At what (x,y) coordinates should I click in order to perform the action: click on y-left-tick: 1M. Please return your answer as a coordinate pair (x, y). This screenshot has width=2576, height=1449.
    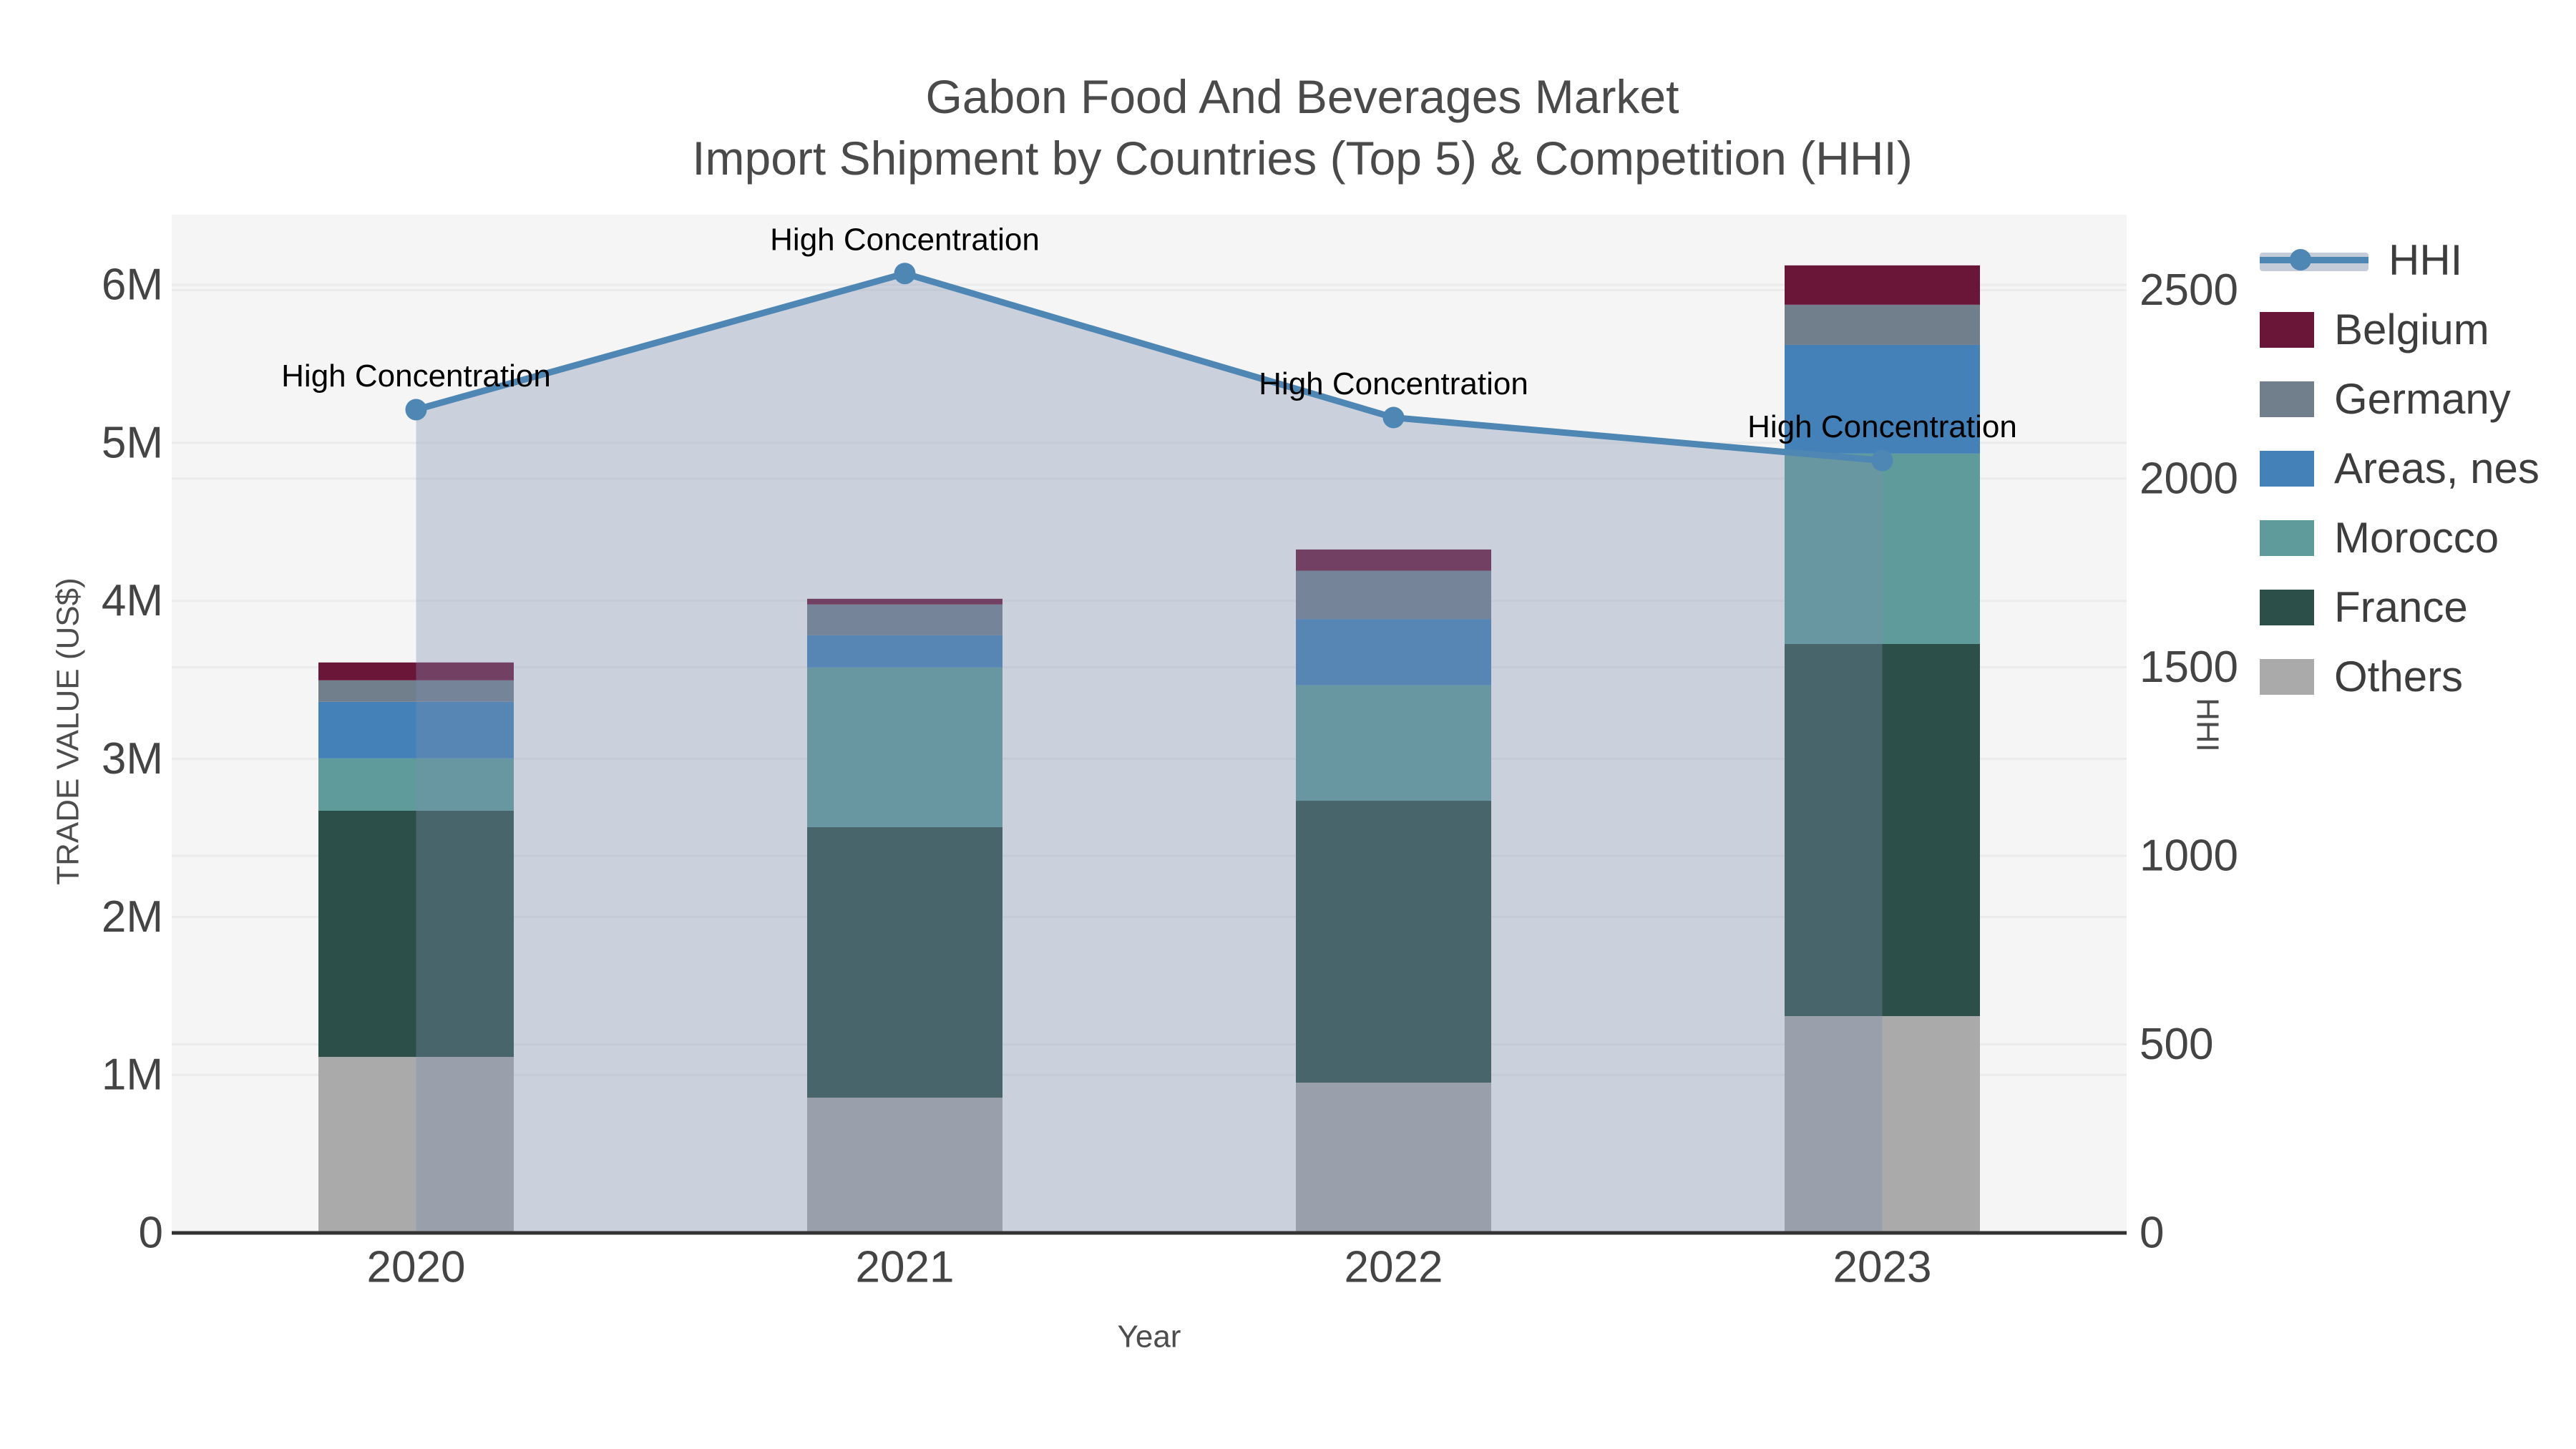
    Looking at the image, I should click on (132, 1075).